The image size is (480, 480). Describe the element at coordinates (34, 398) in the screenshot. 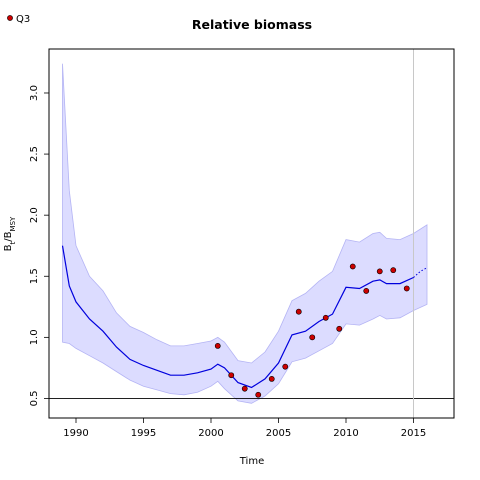

I see `y-tick-label: 0.5` at that location.